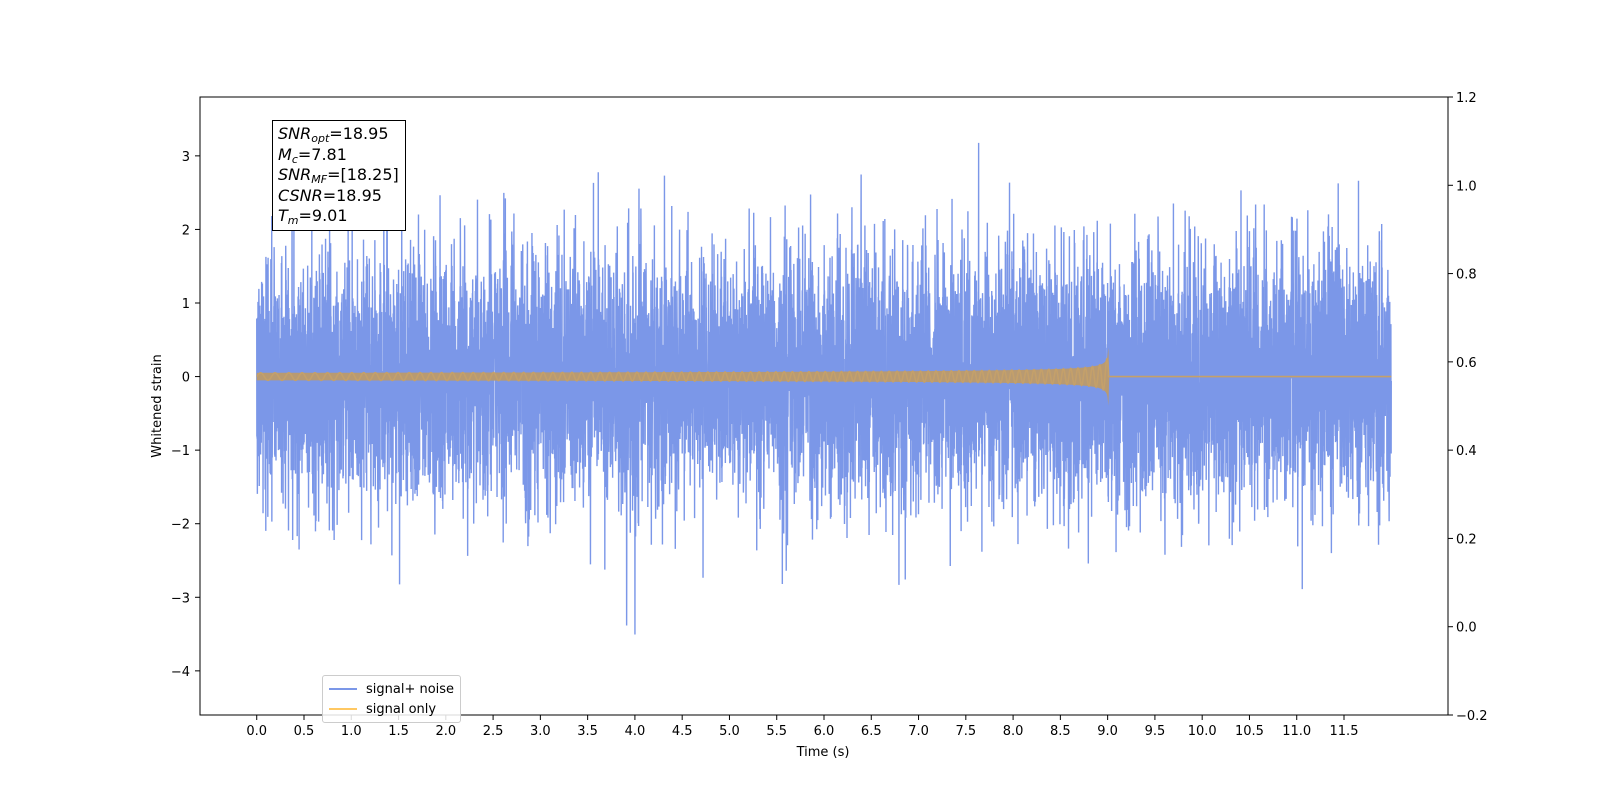 The image size is (1600, 800). I want to click on x-tick-label: 7.5, so click(965, 731).